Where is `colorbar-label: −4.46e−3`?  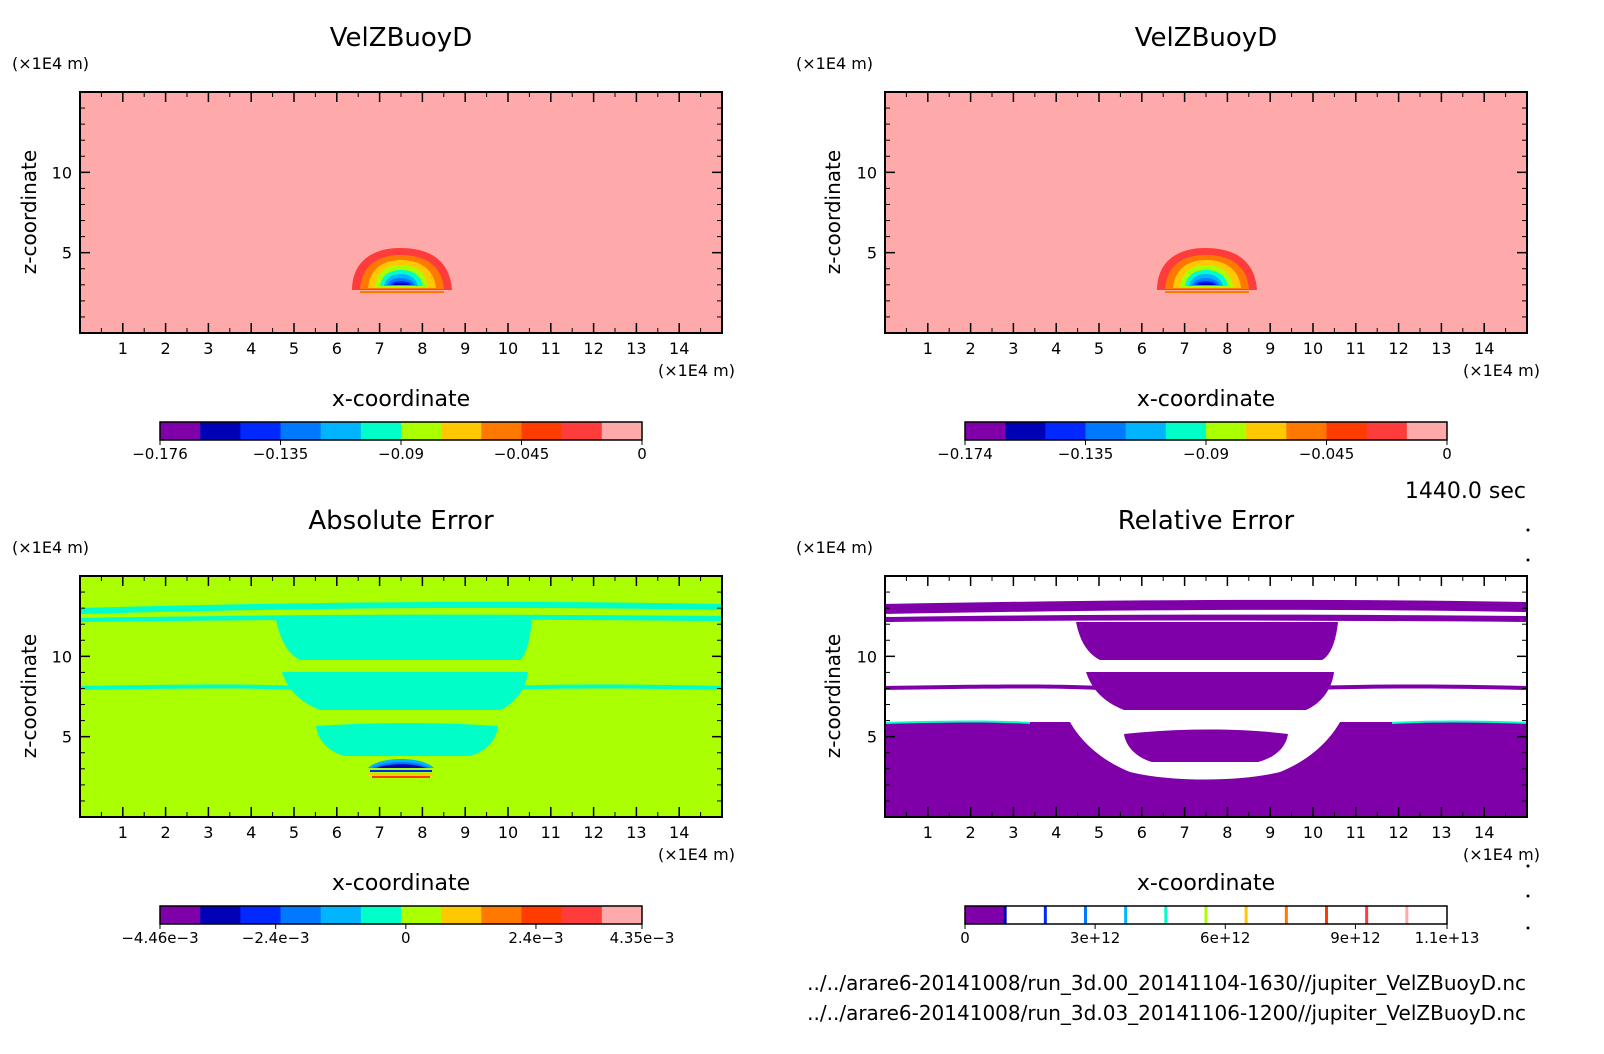 colorbar-label: −4.46e−3 is located at coordinates (159, 938).